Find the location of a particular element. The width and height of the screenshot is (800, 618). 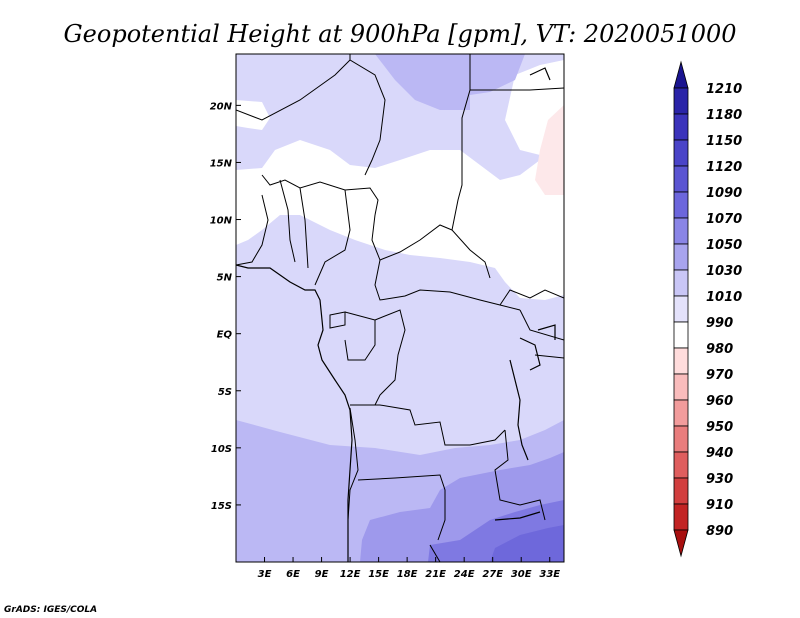

y-tick-label: 10N is located at coordinates (221, 221).